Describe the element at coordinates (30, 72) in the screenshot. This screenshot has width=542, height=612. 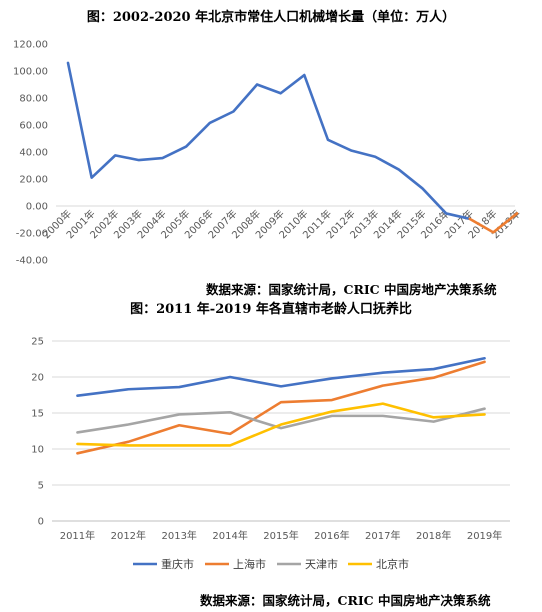
I see `chart1-ytick-label: 100.00` at that location.